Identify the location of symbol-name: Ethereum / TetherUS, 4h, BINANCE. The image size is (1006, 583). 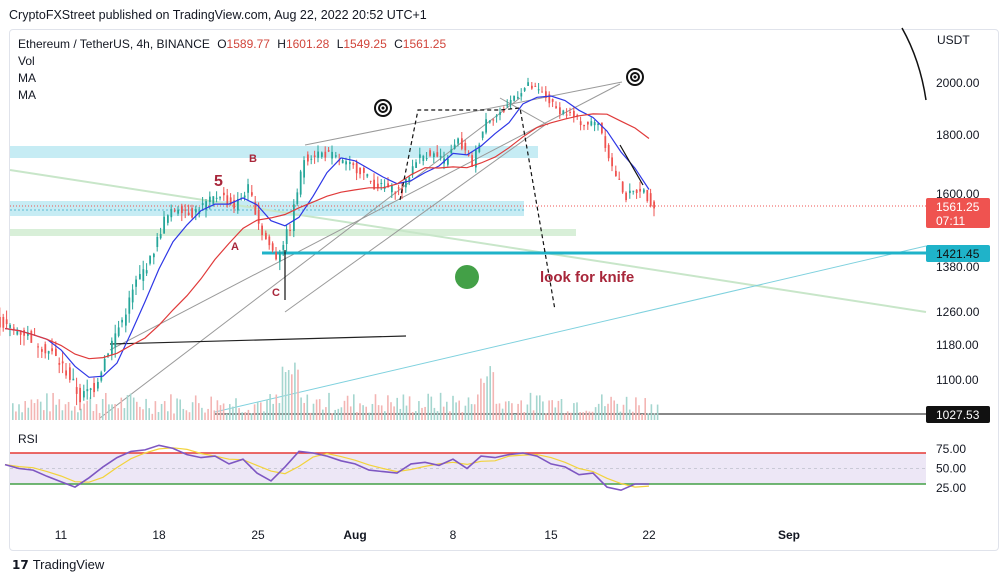
(114, 44).